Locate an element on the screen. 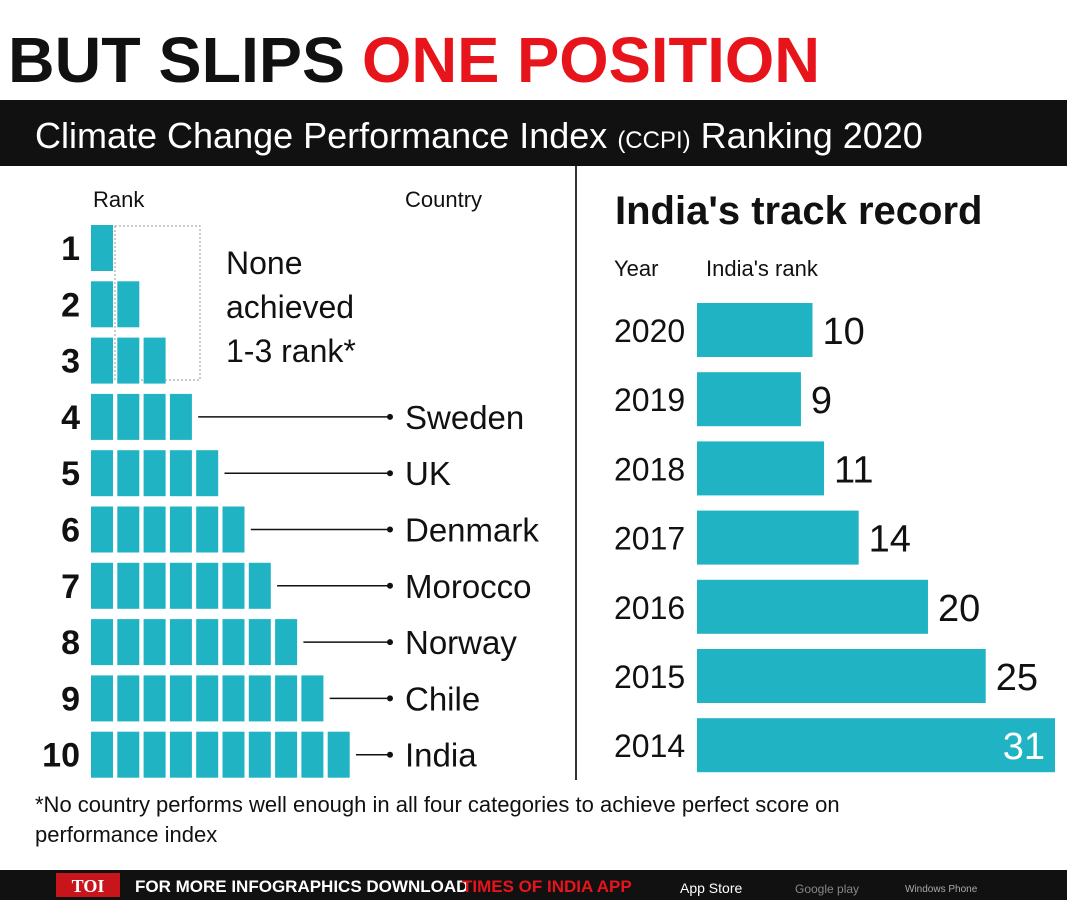  column-header: Country is located at coordinates (443, 199).